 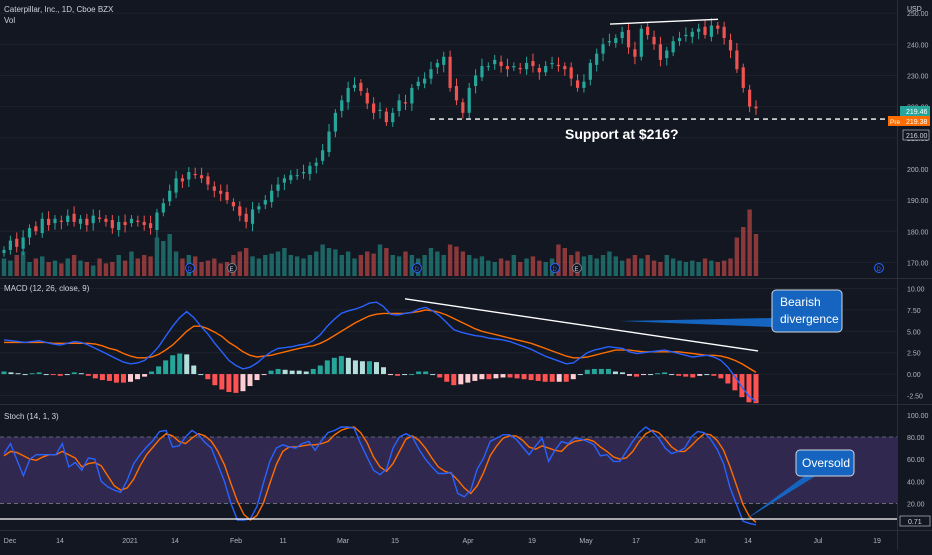 What do you see at coordinates (47, 288) in the screenshot?
I see `macd-title: MACD (12, 26, close, 9)` at bounding box center [47, 288].